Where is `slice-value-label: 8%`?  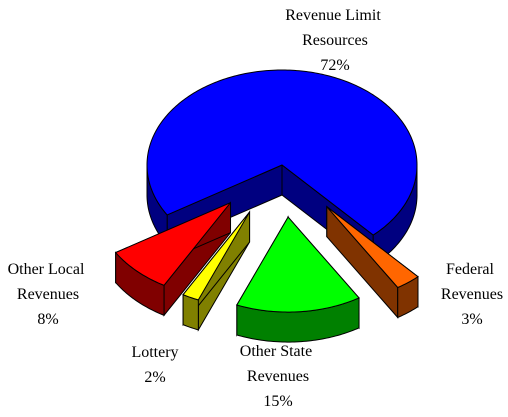 slice-value-label: 8% is located at coordinates (47, 319).